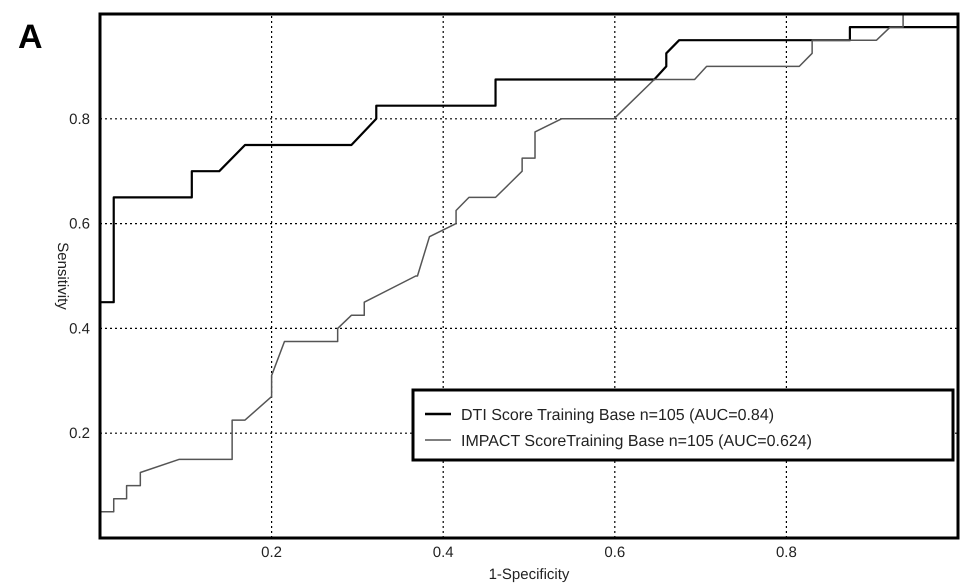  Describe the element at coordinates (271, 552) in the screenshot. I see `x-tick-label: 0.2` at that location.